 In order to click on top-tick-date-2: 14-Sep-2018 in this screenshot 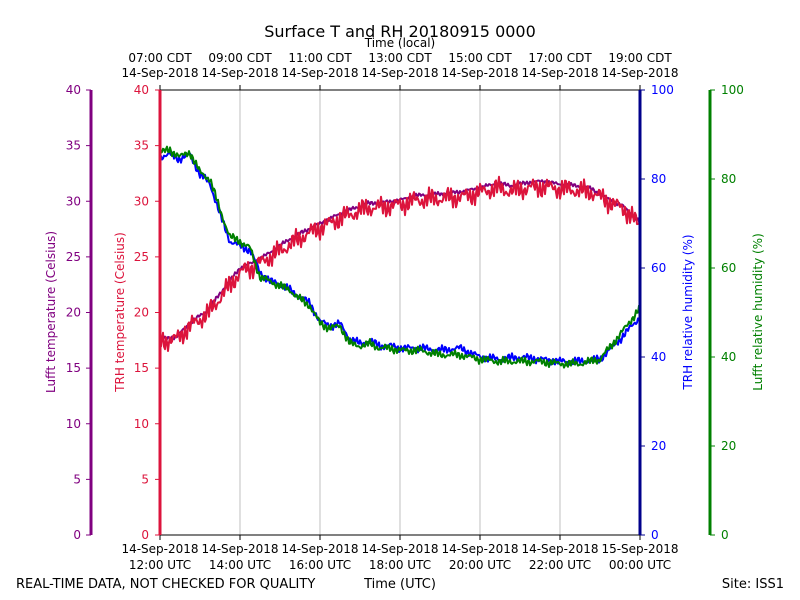, I will do `click(319, 73)`.